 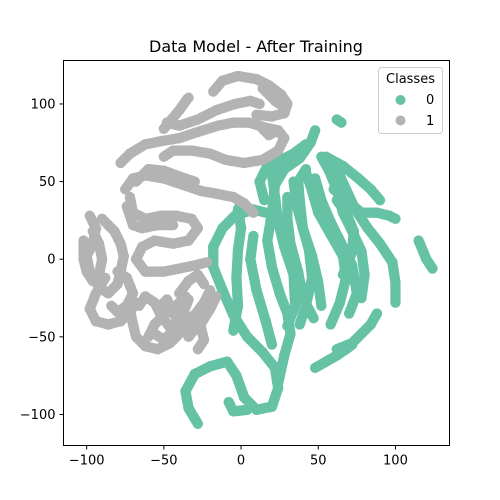 I want to click on x-tick-label-3: 50, so click(x=318, y=461).